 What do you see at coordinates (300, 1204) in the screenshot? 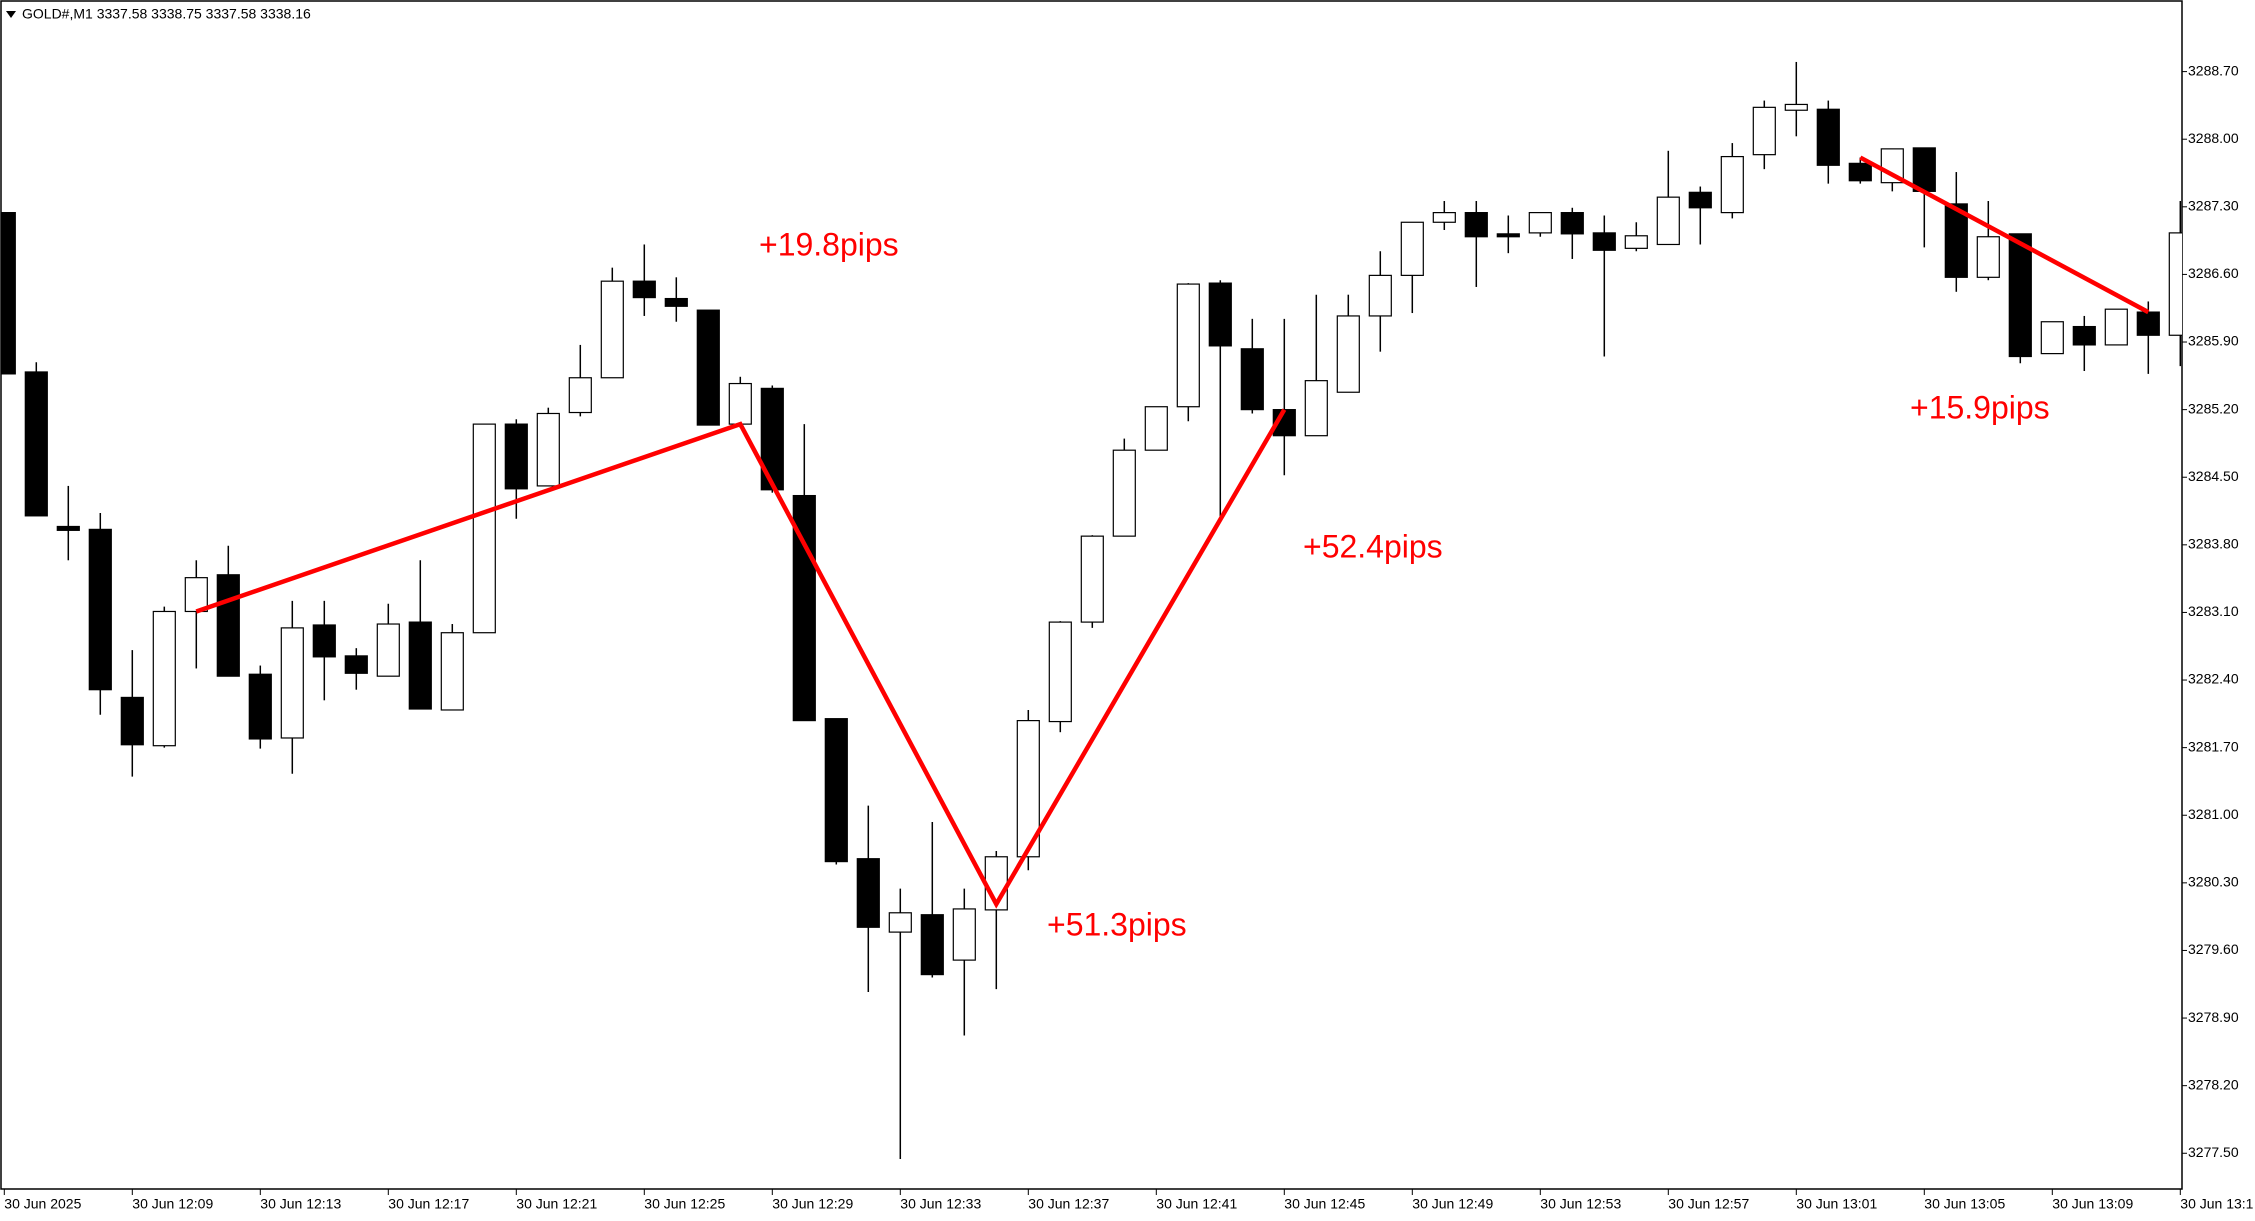
I see `x-tick-label: 30 Jun 12:13` at bounding box center [300, 1204].